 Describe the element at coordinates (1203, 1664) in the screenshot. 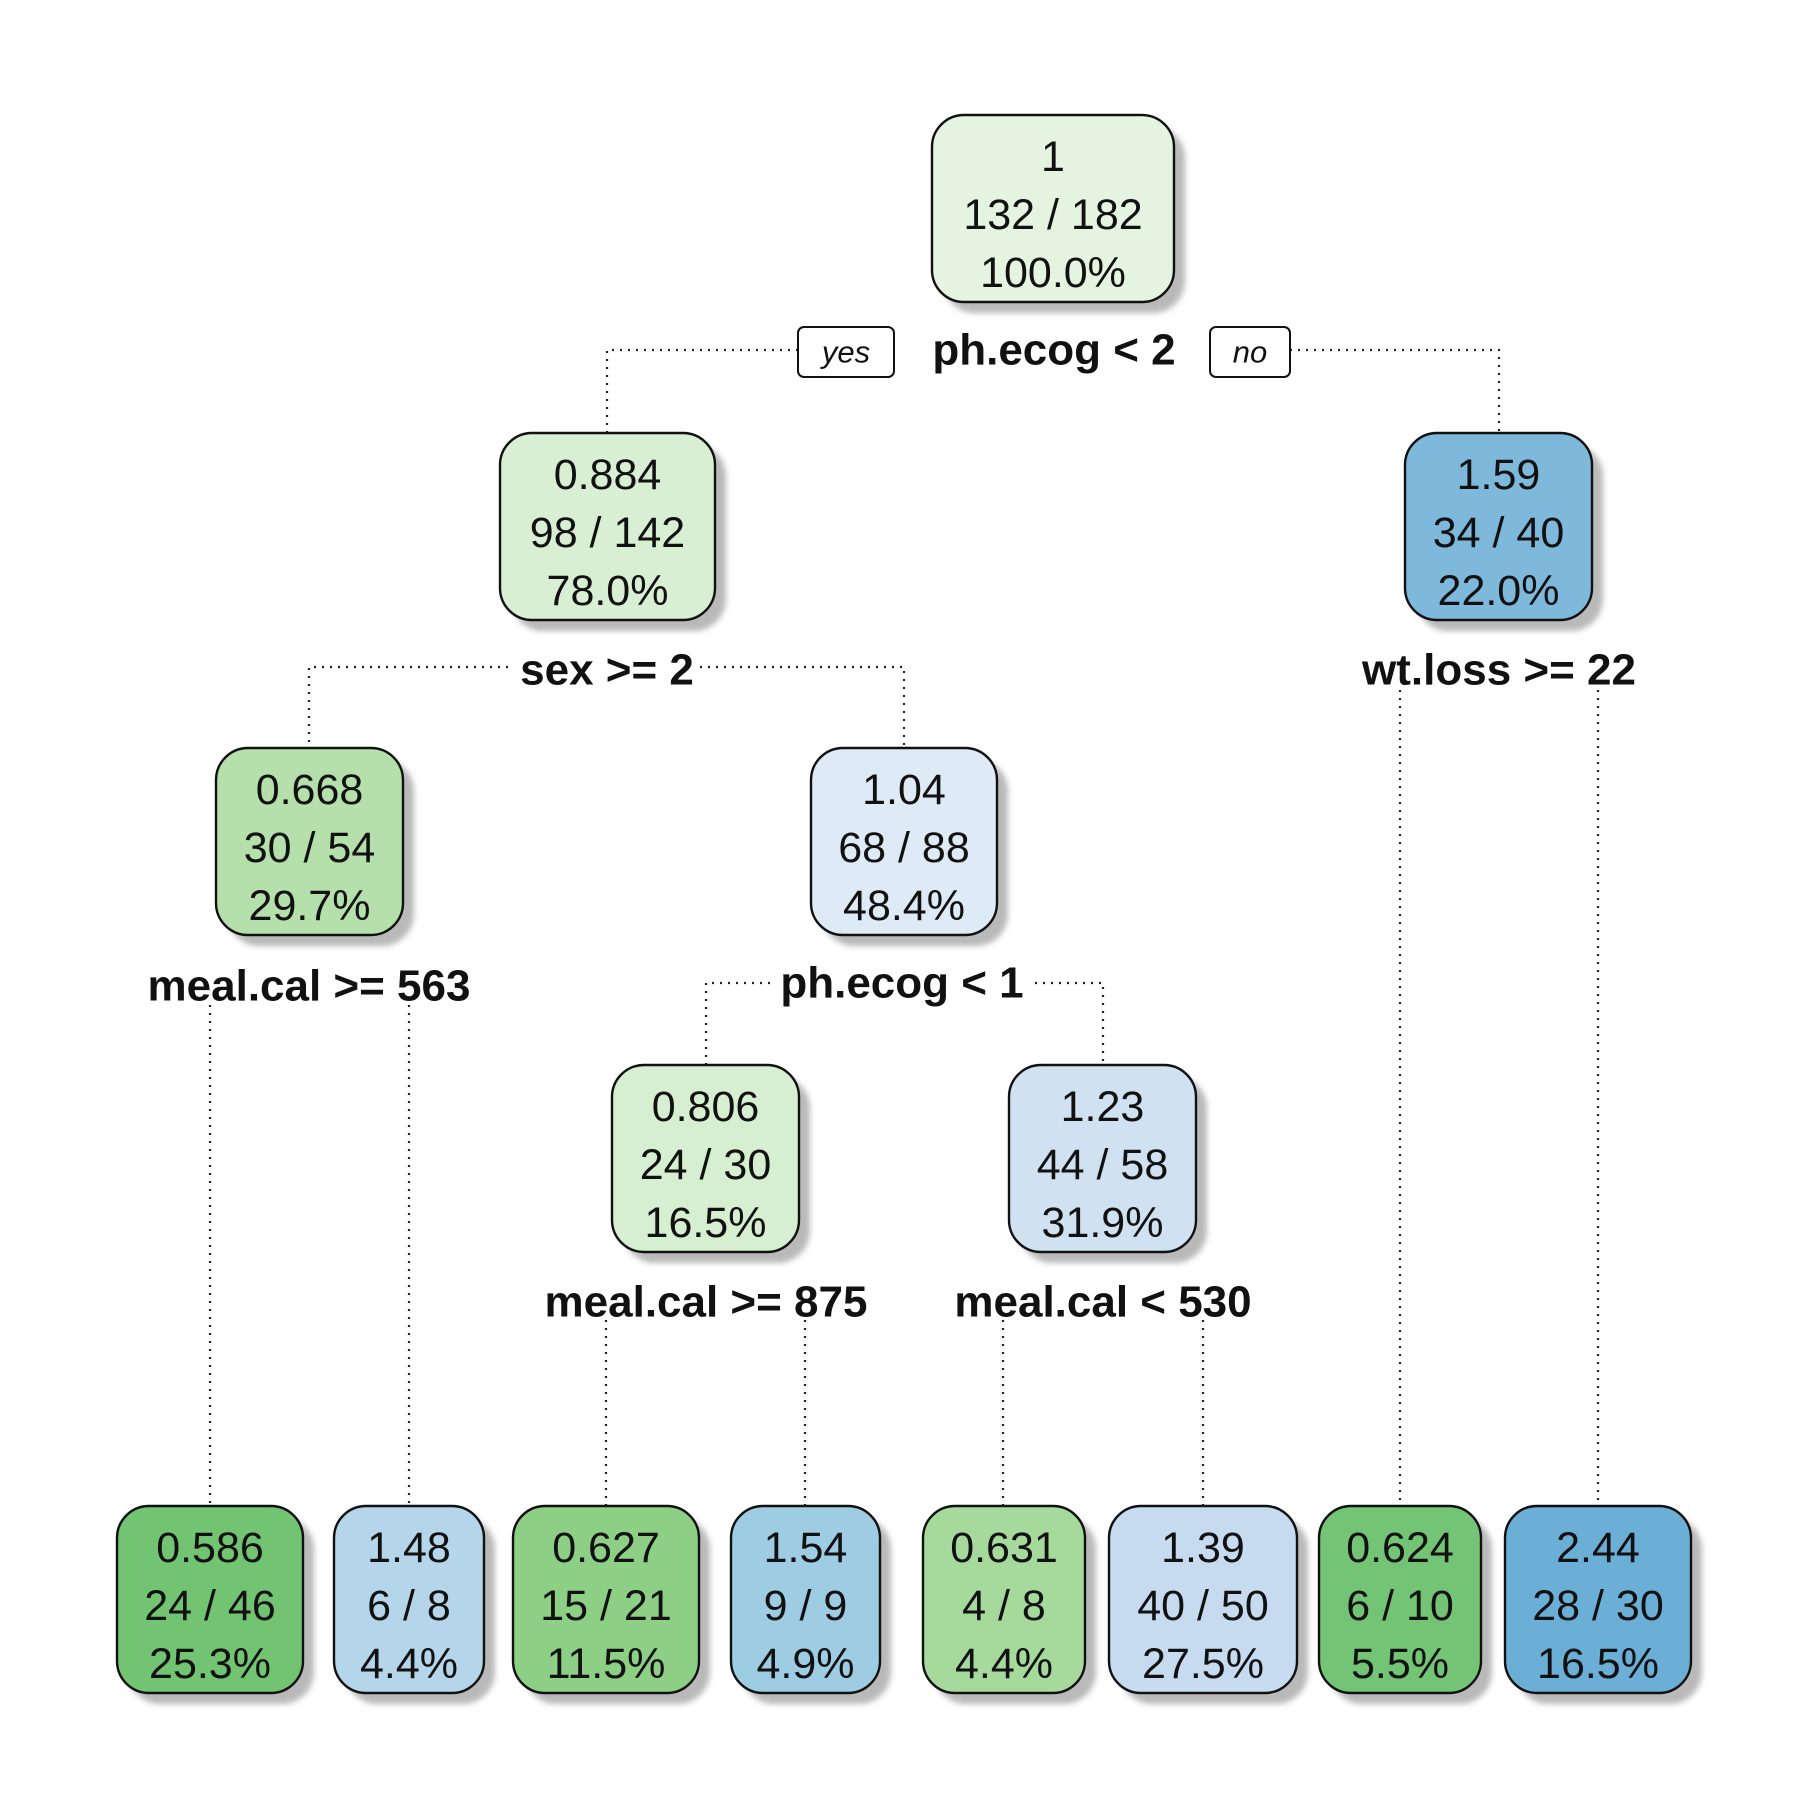

I see `node-percent: 27.5%` at that location.